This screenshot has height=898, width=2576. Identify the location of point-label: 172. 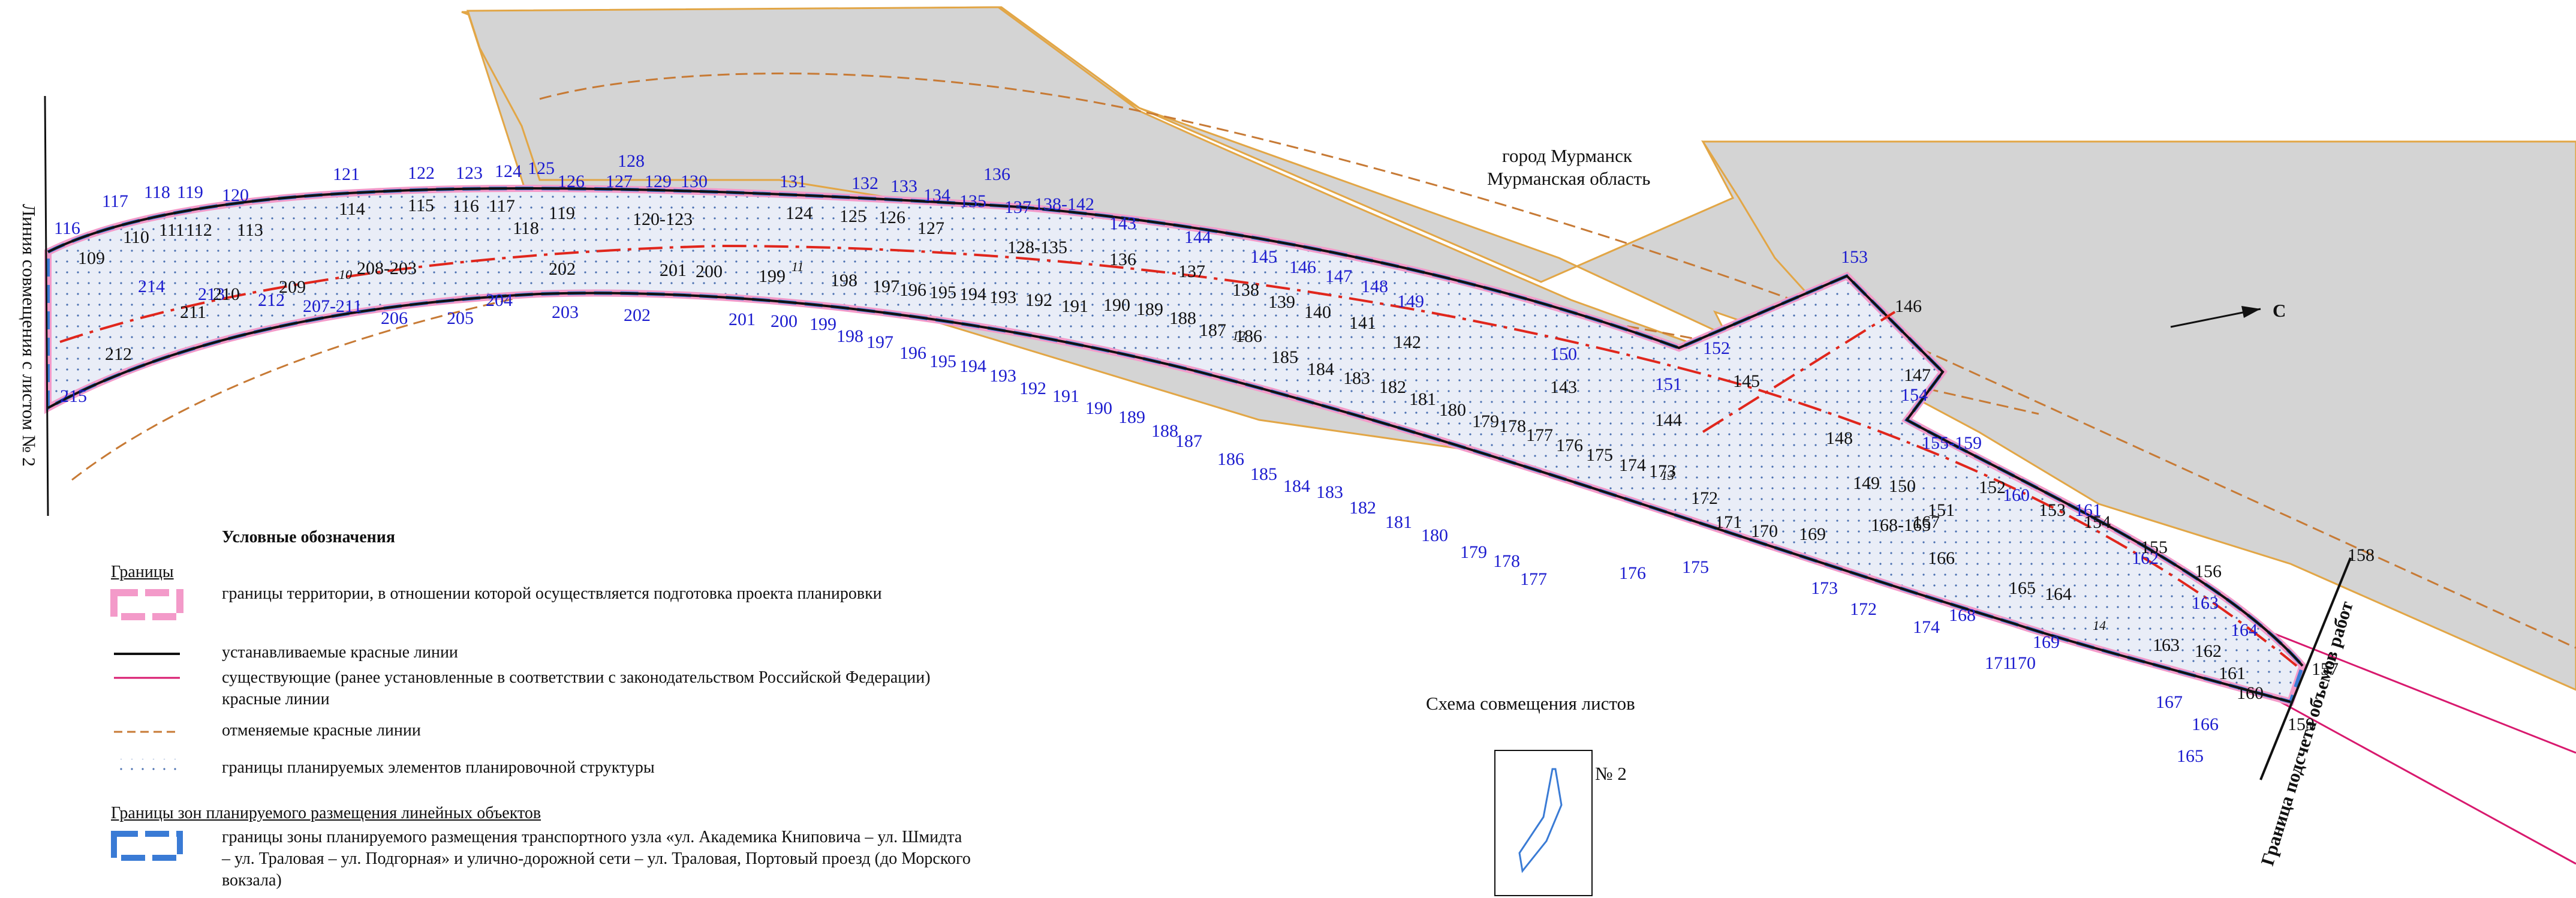
(1863, 609).